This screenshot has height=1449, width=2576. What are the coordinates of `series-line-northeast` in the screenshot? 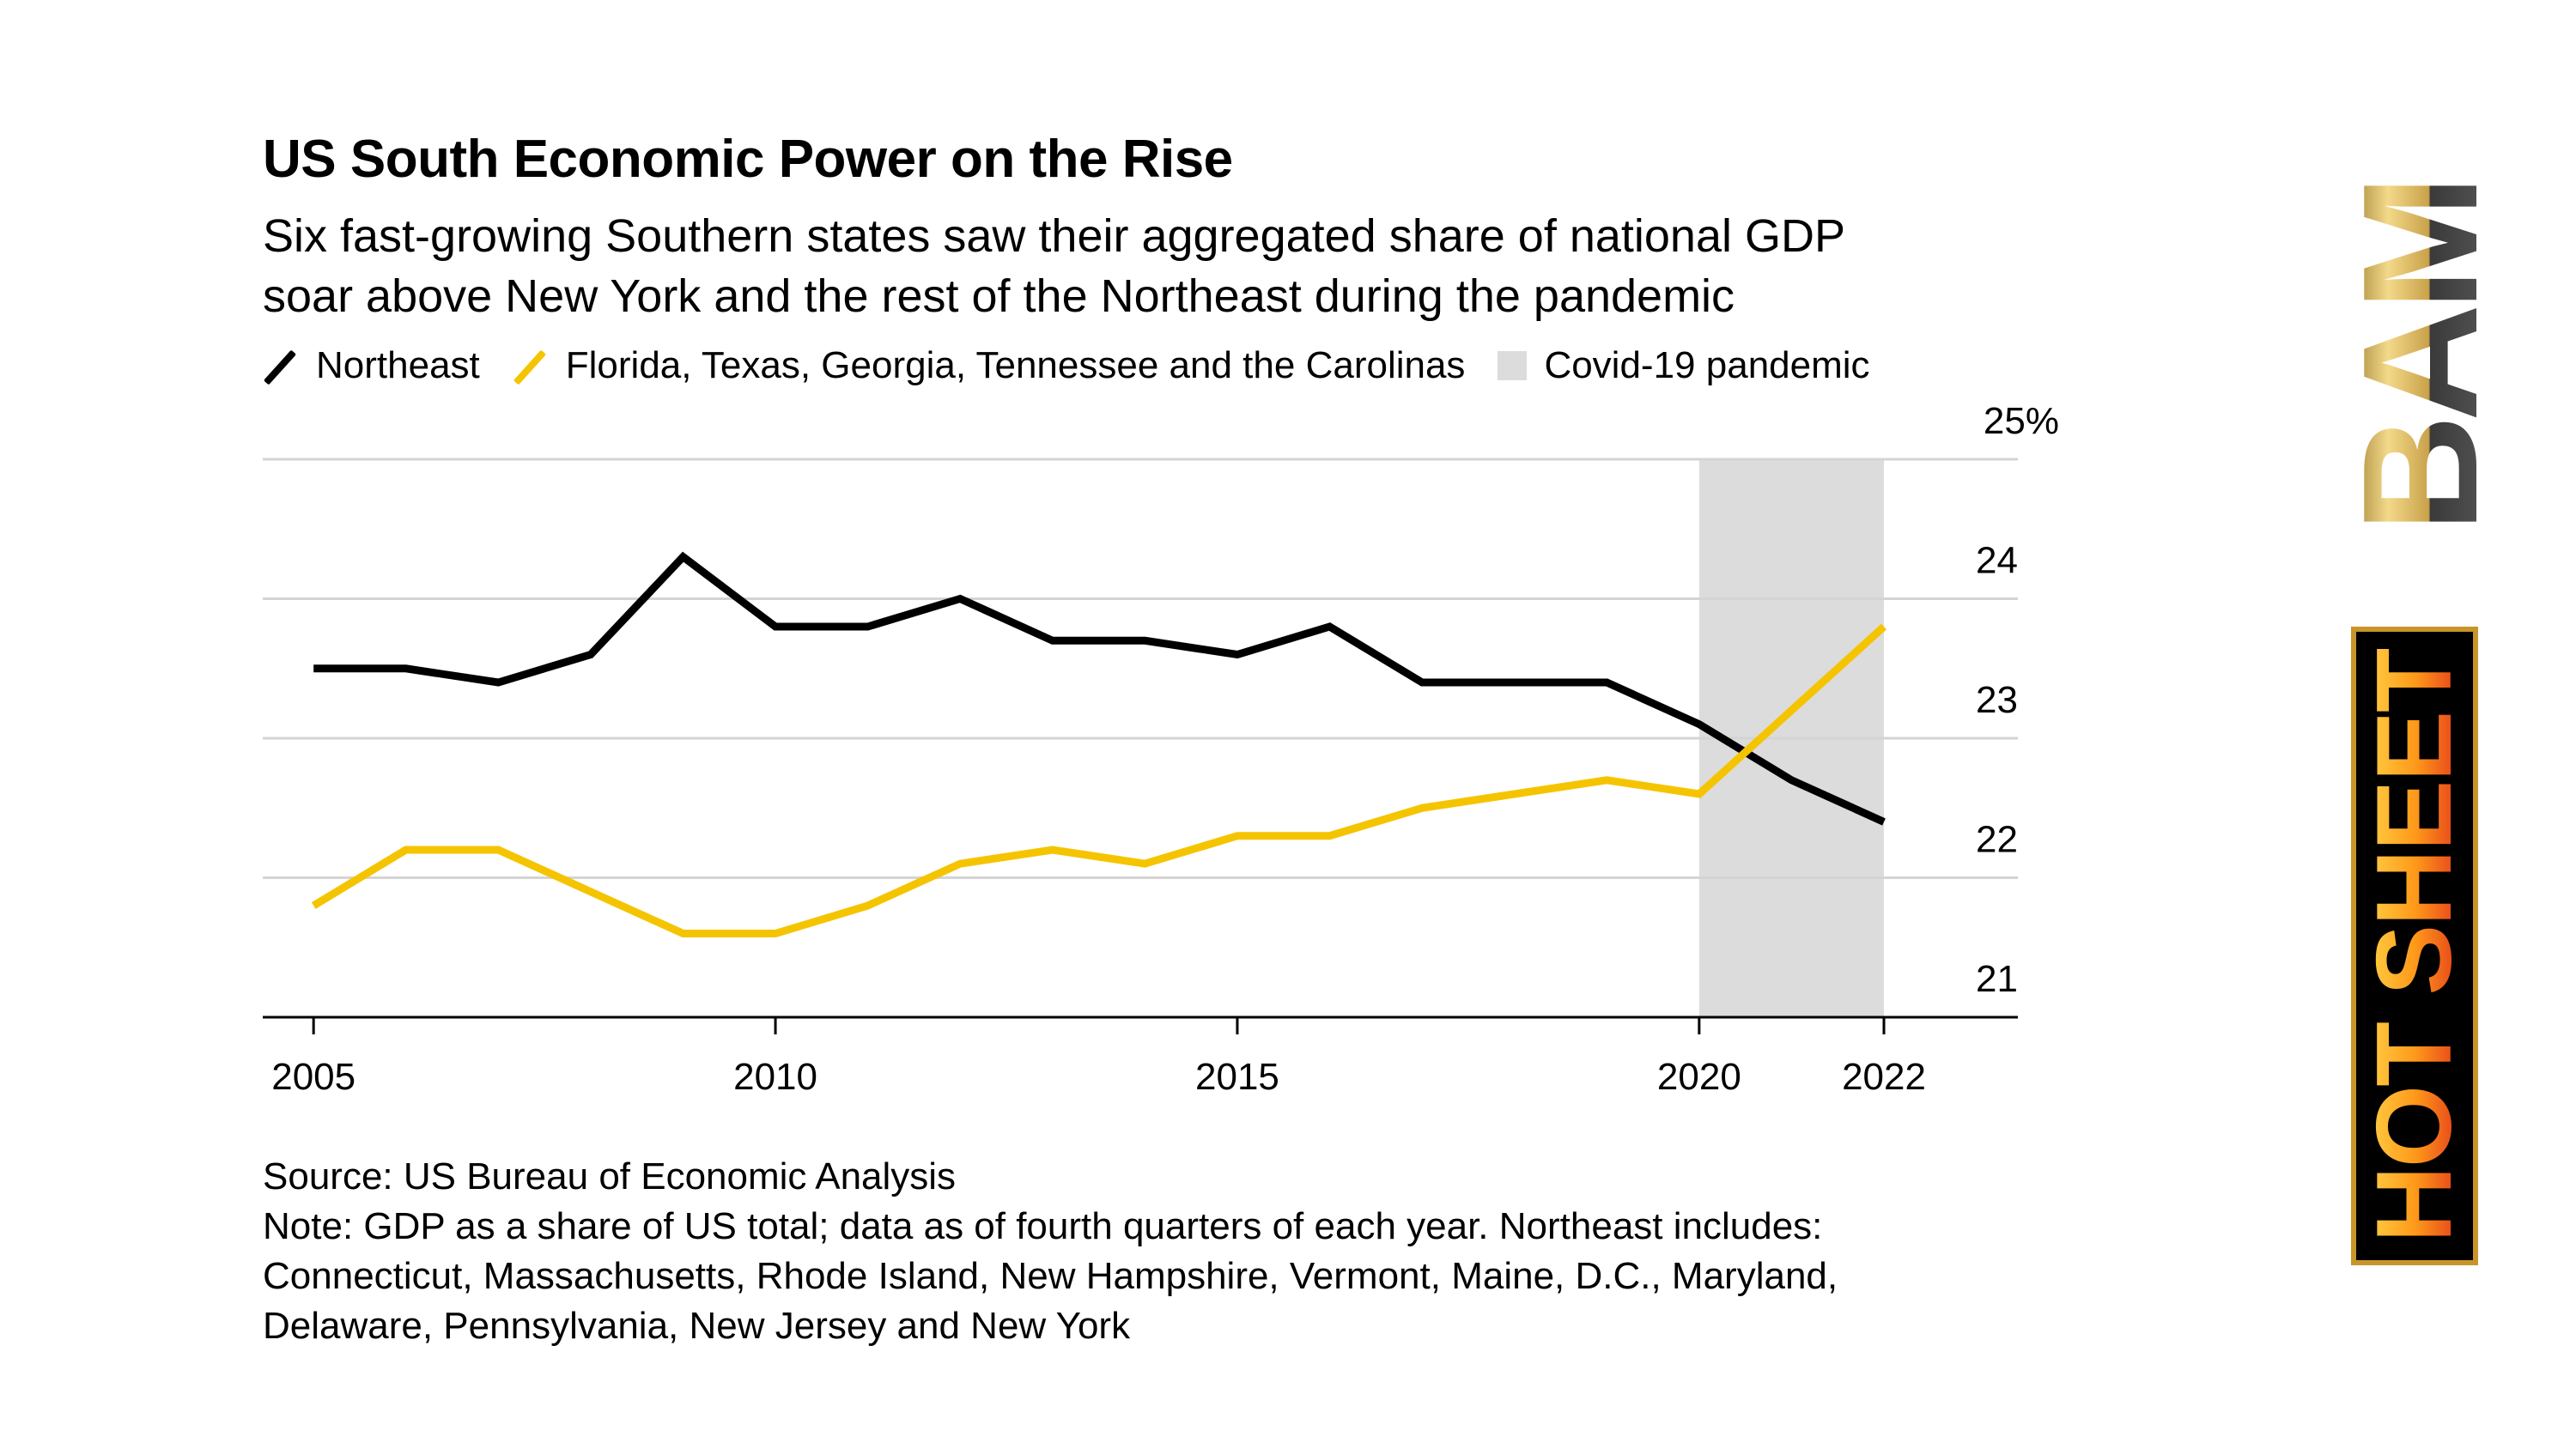 It's located at (1100, 688).